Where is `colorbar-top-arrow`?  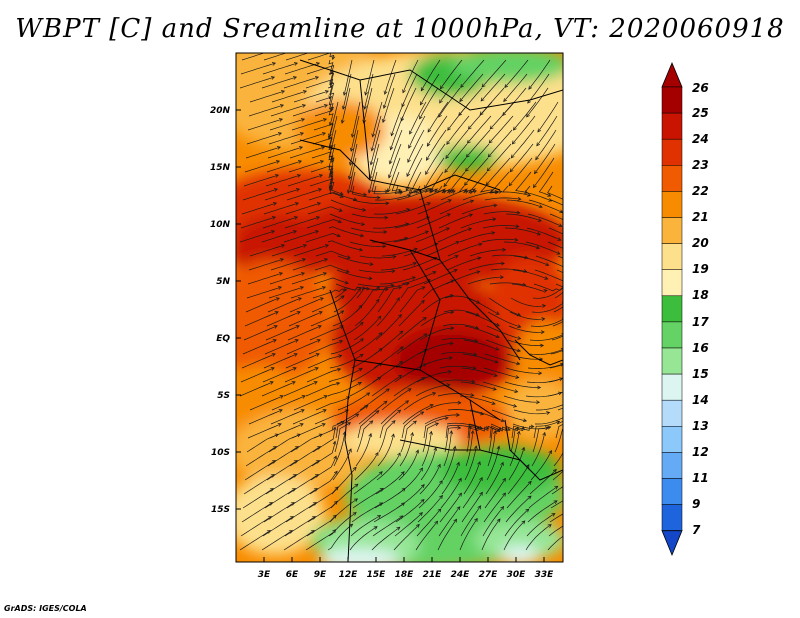
colorbar-top-arrow is located at coordinates (672, 74).